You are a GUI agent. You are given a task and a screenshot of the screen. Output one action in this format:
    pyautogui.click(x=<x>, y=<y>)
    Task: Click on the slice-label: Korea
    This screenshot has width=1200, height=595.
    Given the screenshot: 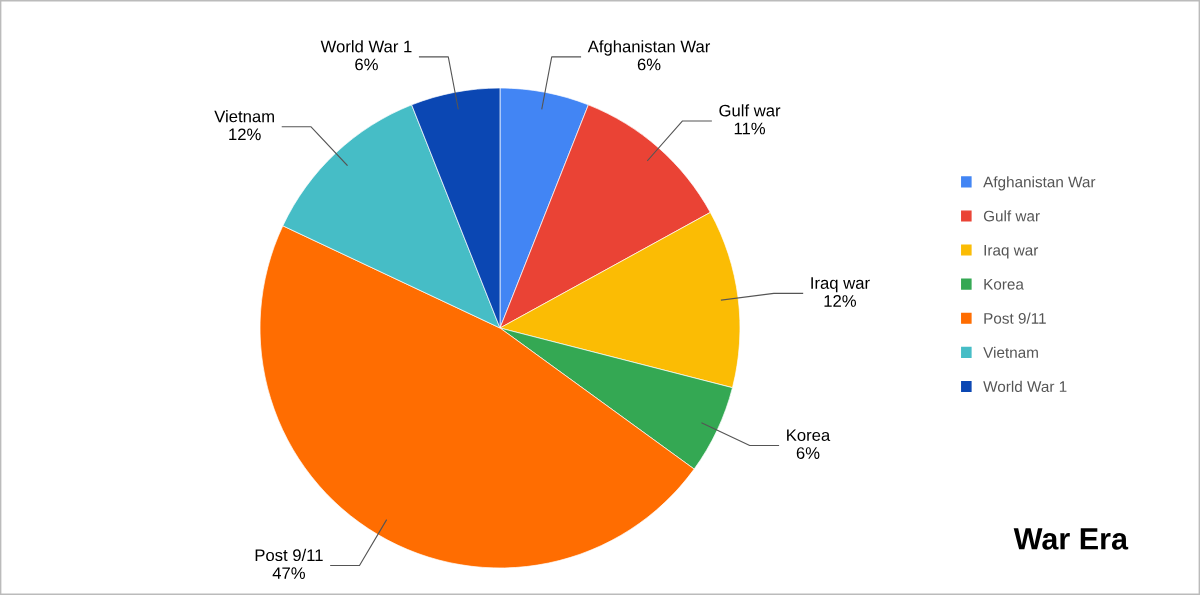 What is the action you would take?
    pyautogui.click(x=809, y=435)
    